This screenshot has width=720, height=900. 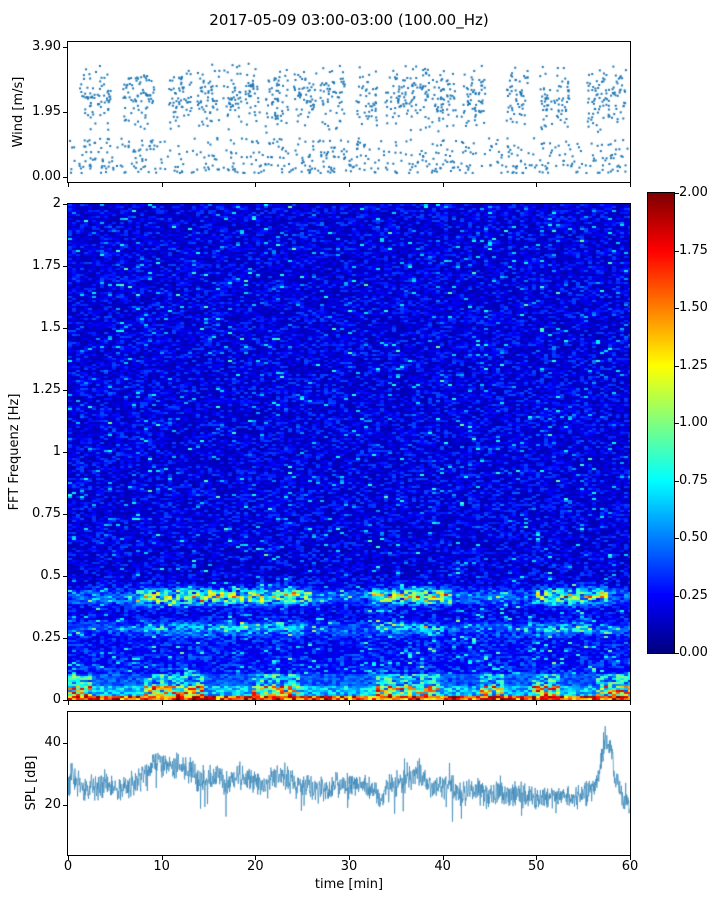 I want to click on wind-scatter-plot, so click(x=349, y=112).